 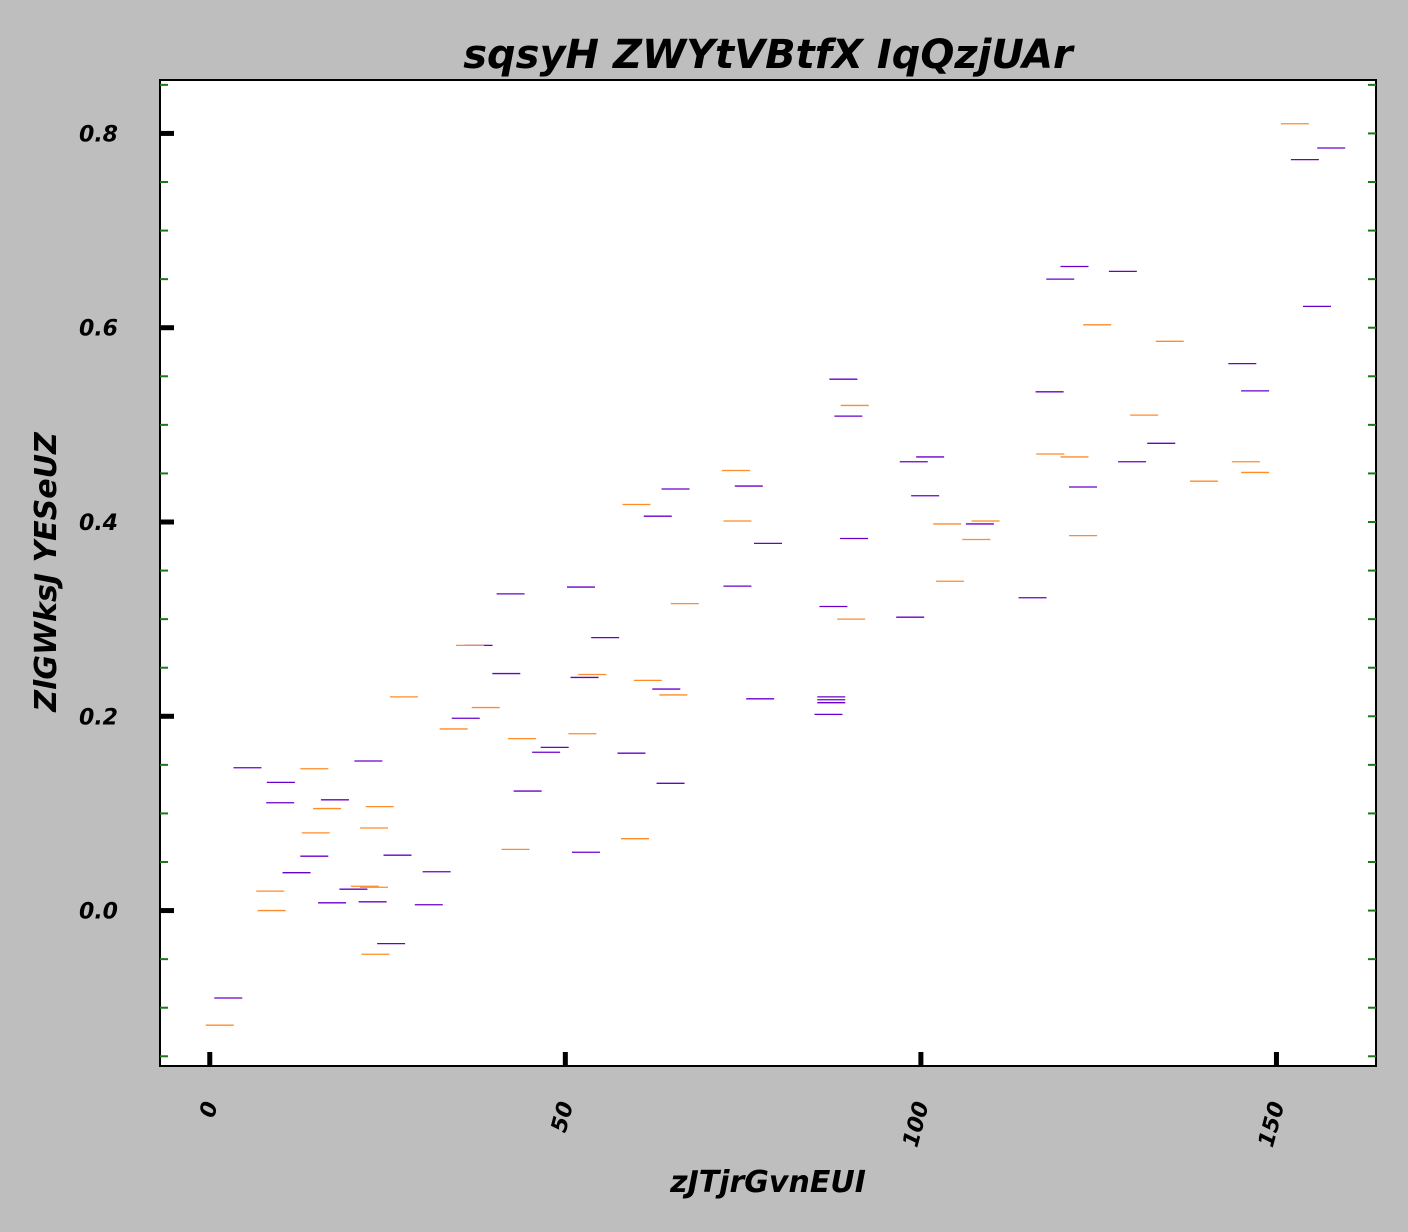 I want to click on y-tick-label: 0.8, so click(x=98, y=134).